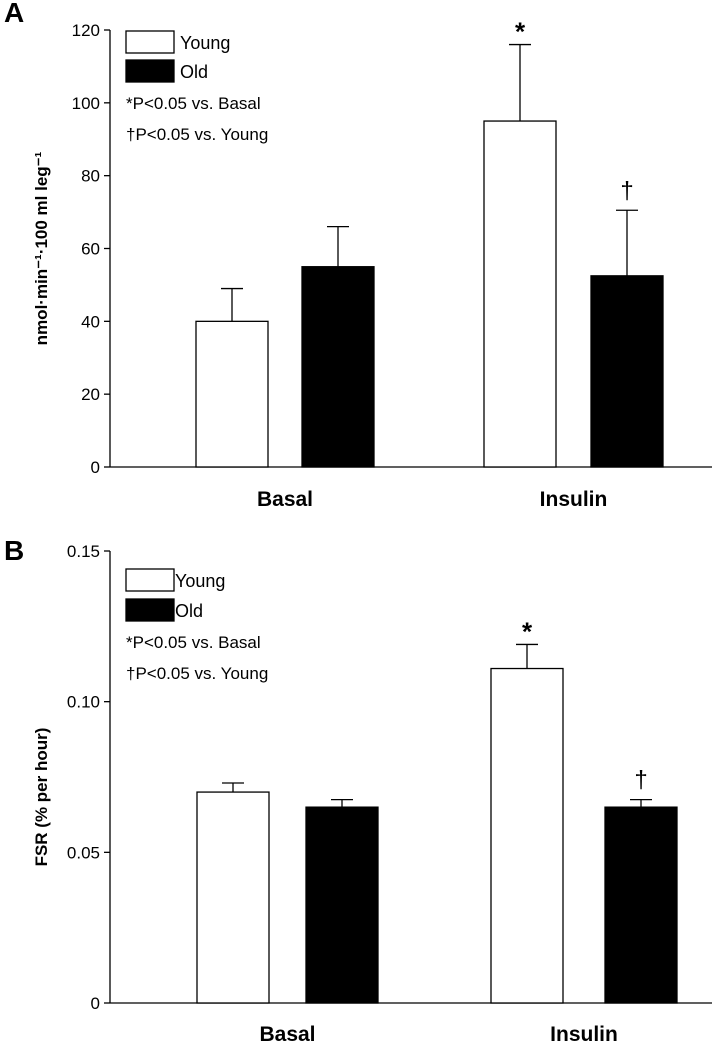 The image size is (712, 1048). What do you see at coordinates (86, 103) in the screenshot?
I see `y-tick-label: 100` at bounding box center [86, 103].